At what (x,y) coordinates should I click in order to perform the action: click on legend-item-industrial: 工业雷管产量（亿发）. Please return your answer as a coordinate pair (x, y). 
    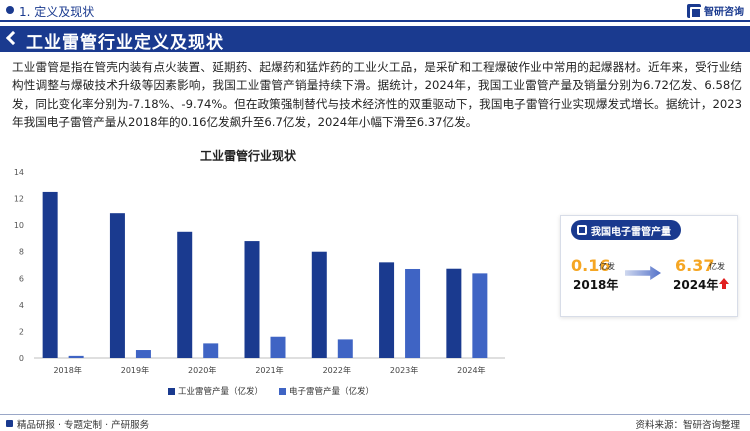
    Looking at the image, I should click on (215, 391).